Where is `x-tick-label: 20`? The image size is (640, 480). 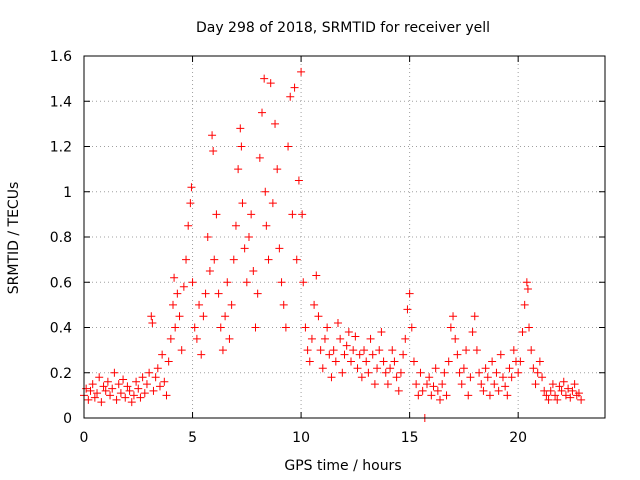 x-tick-label: 20 is located at coordinates (518, 438).